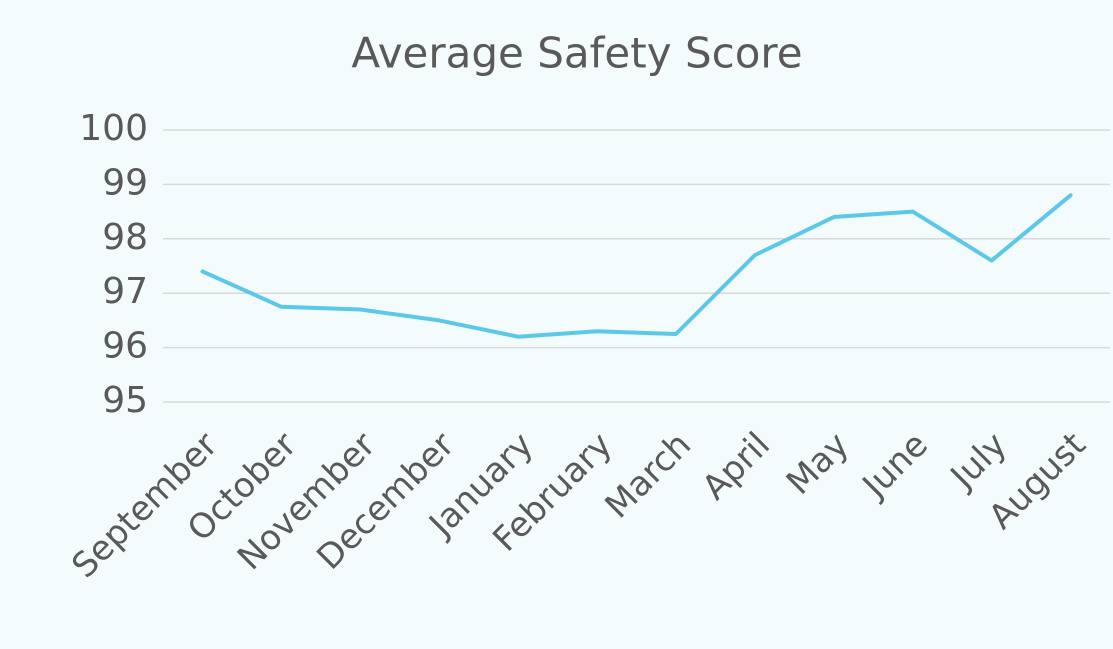 This screenshot has width=1113, height=649. Describe the element at coordinates (125, 237) in the screenshot. I see `y-tick-label: 98` at that location.